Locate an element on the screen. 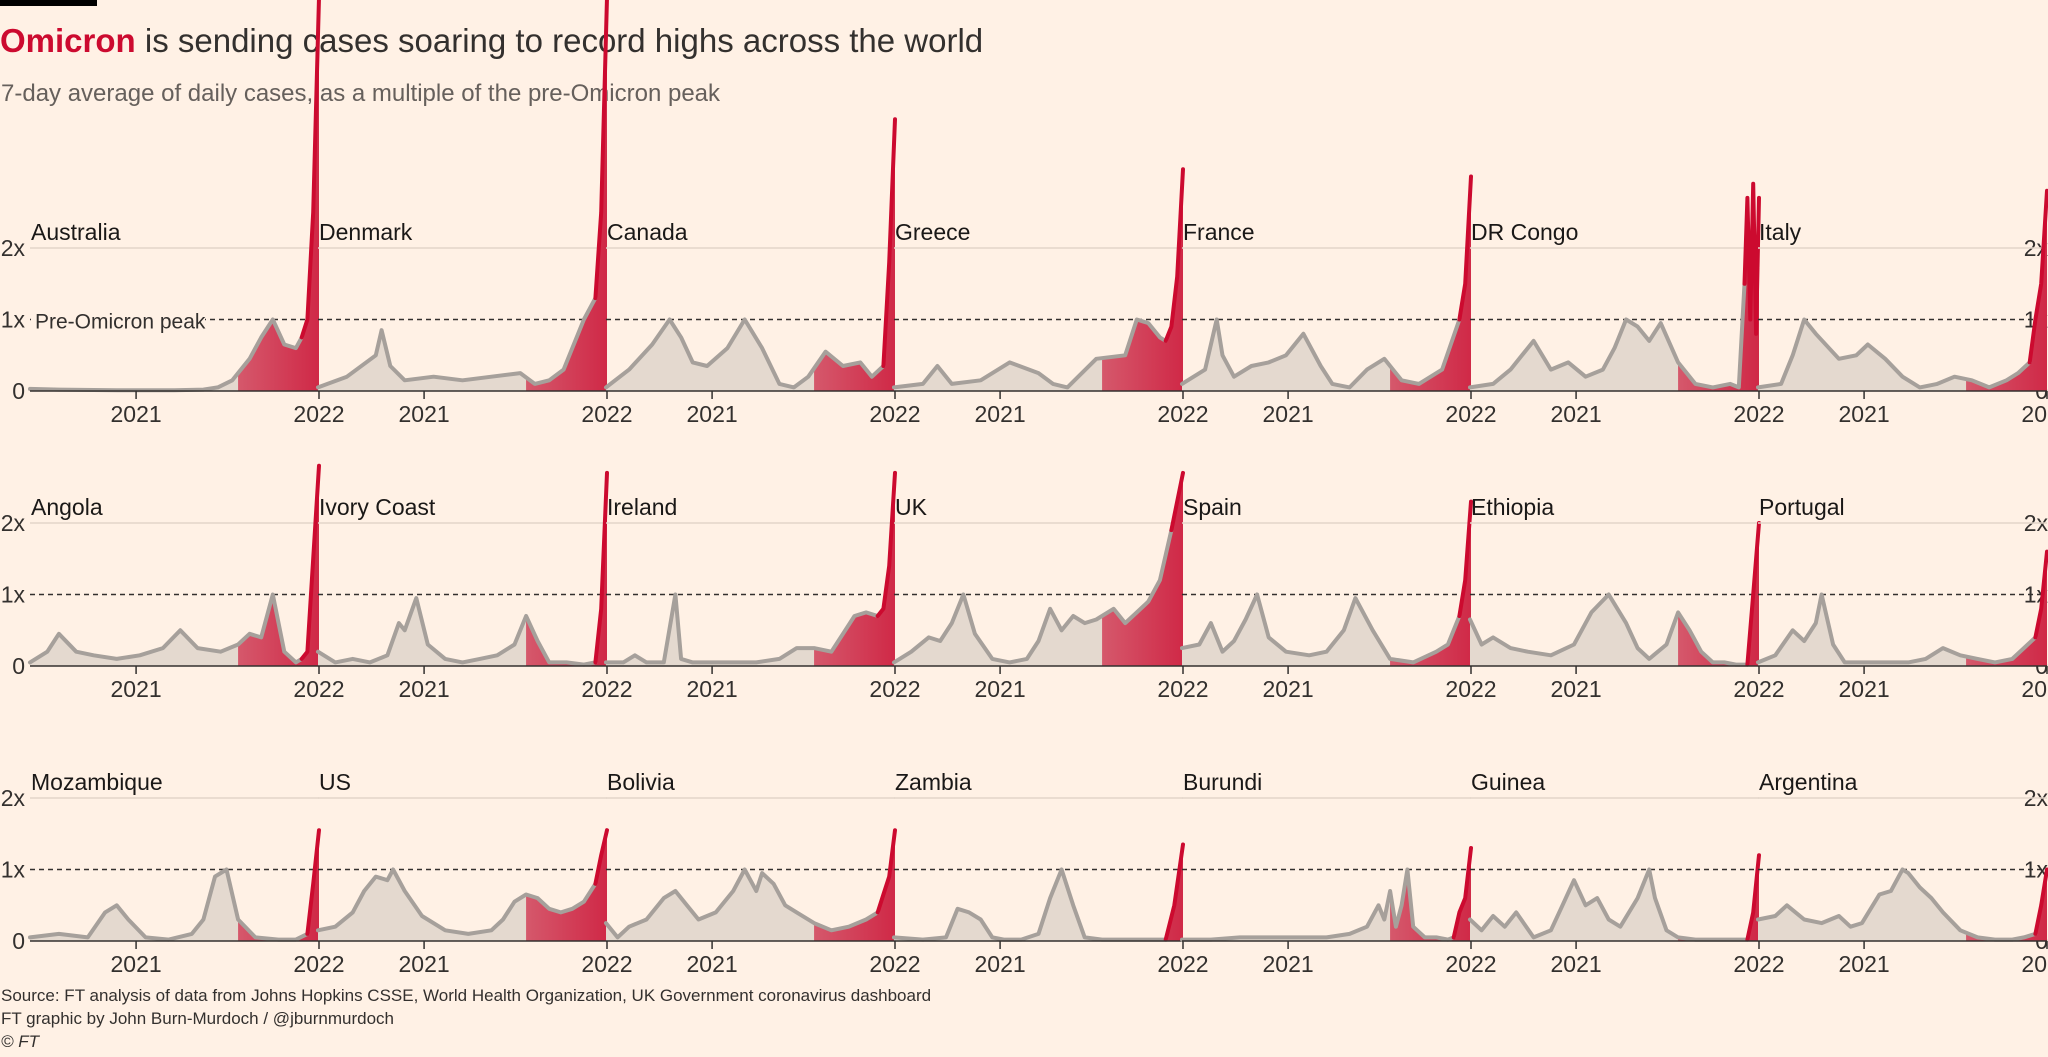 The image size is (2048, 1057). panel-denmark: 2021 2022 Denmark is located at coordinates (474, 213).